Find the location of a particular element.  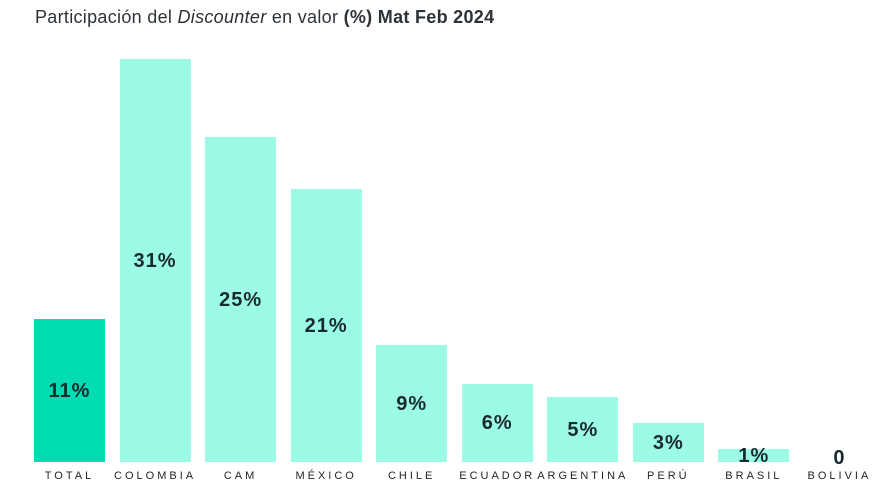

category-label: TOTAL is located at coordinates (69, 476).